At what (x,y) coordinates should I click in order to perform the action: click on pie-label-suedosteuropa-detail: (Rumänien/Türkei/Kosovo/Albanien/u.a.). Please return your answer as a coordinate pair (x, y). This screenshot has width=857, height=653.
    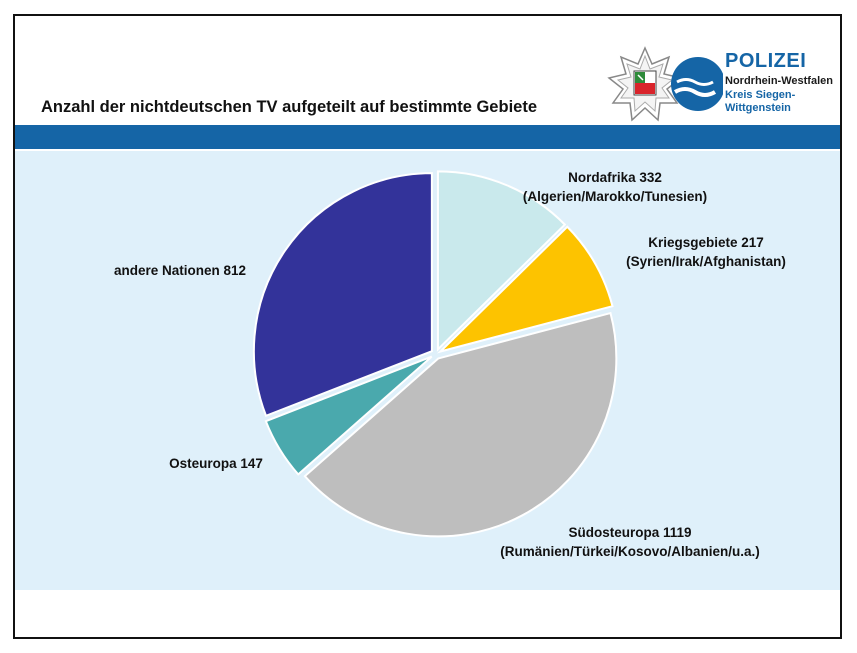
    Looking at the image, I should click on (630, 551).